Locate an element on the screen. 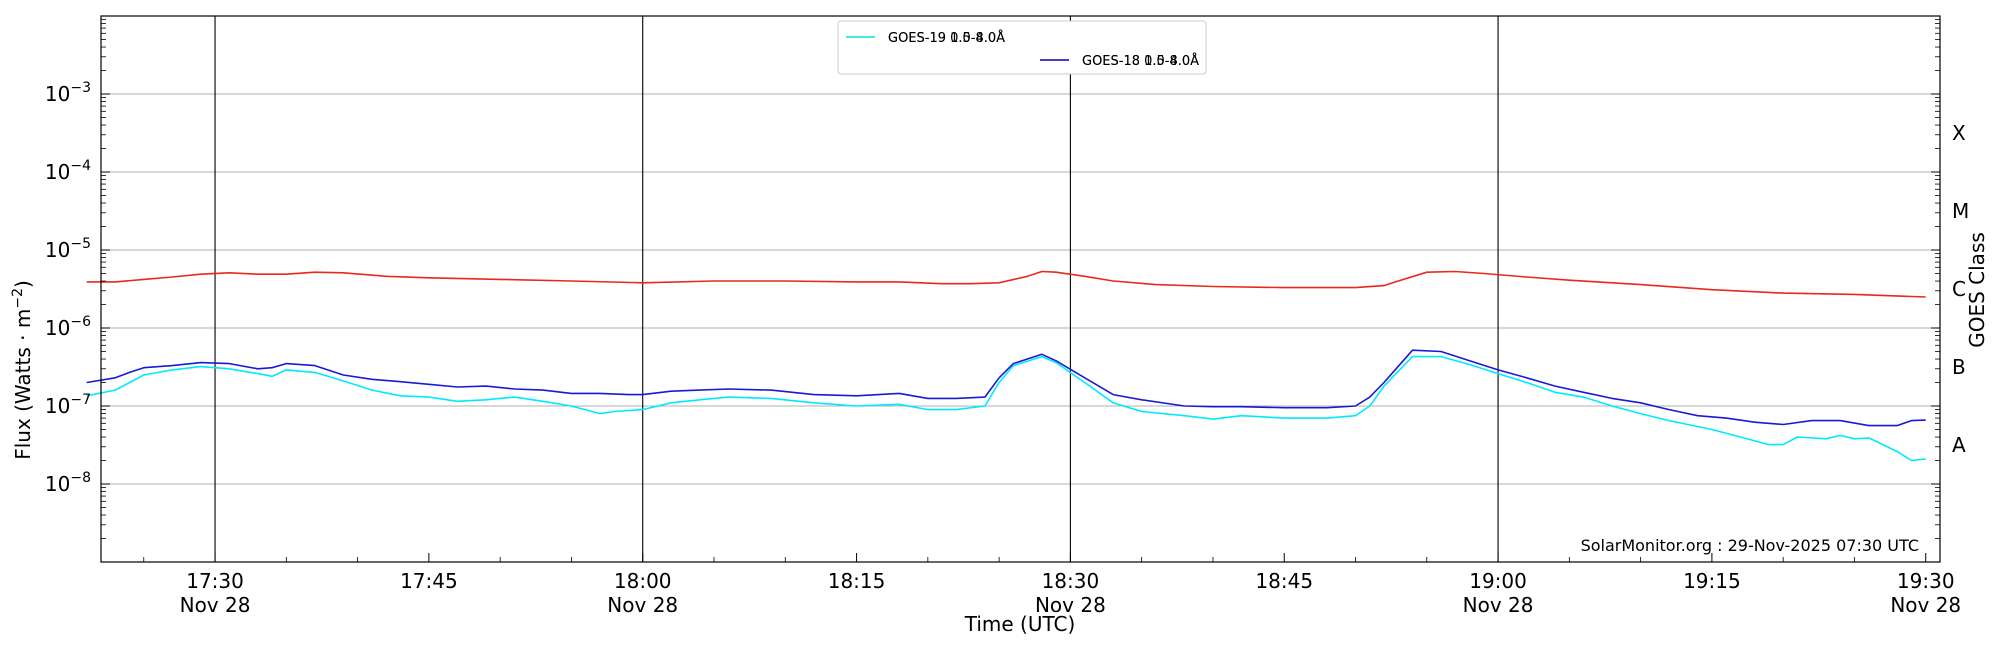  y-tick-label: 10⁻⁶ is located at coordinates (68, 327).